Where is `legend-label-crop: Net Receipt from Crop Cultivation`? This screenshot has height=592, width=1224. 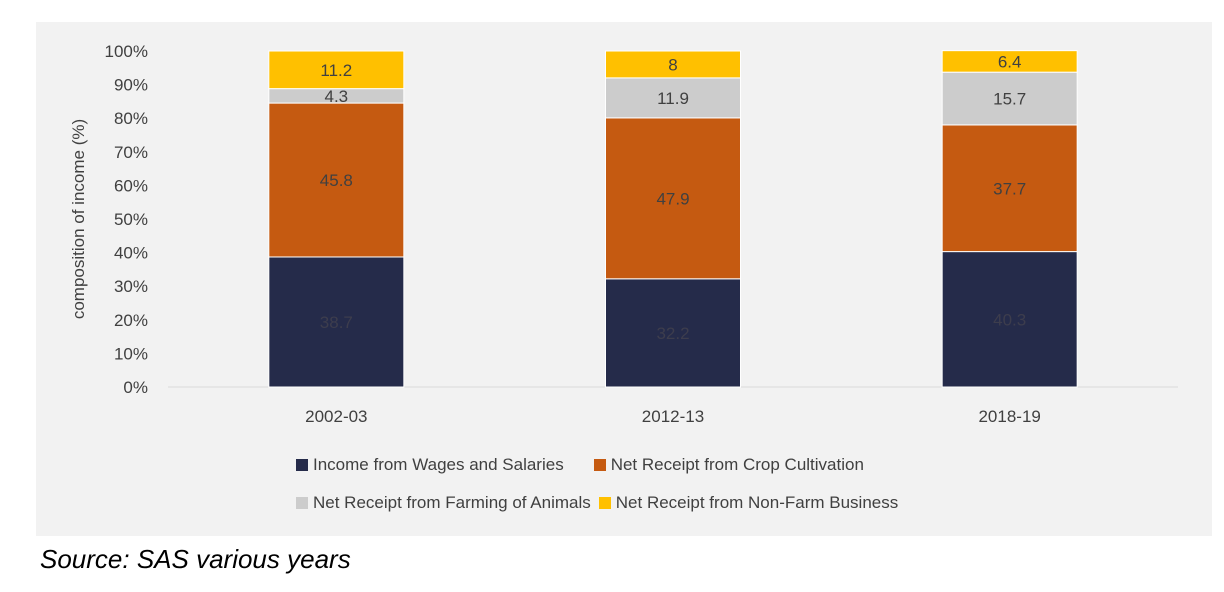 legend-label-crop: Net Receipt from Crop Cultivation is located at coordinates (737, 464).